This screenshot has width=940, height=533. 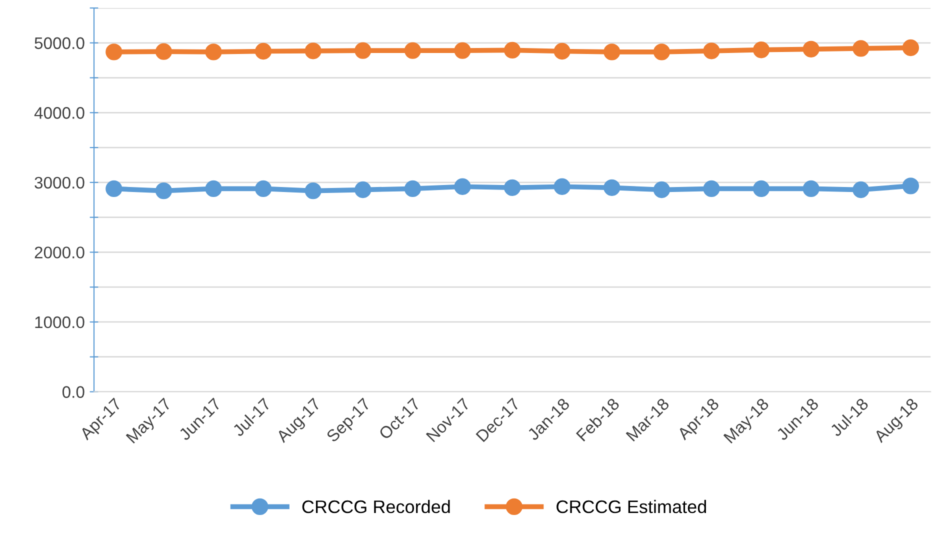 I want to click on y-tick-label: 5000.0, so click(x=59, y=43).